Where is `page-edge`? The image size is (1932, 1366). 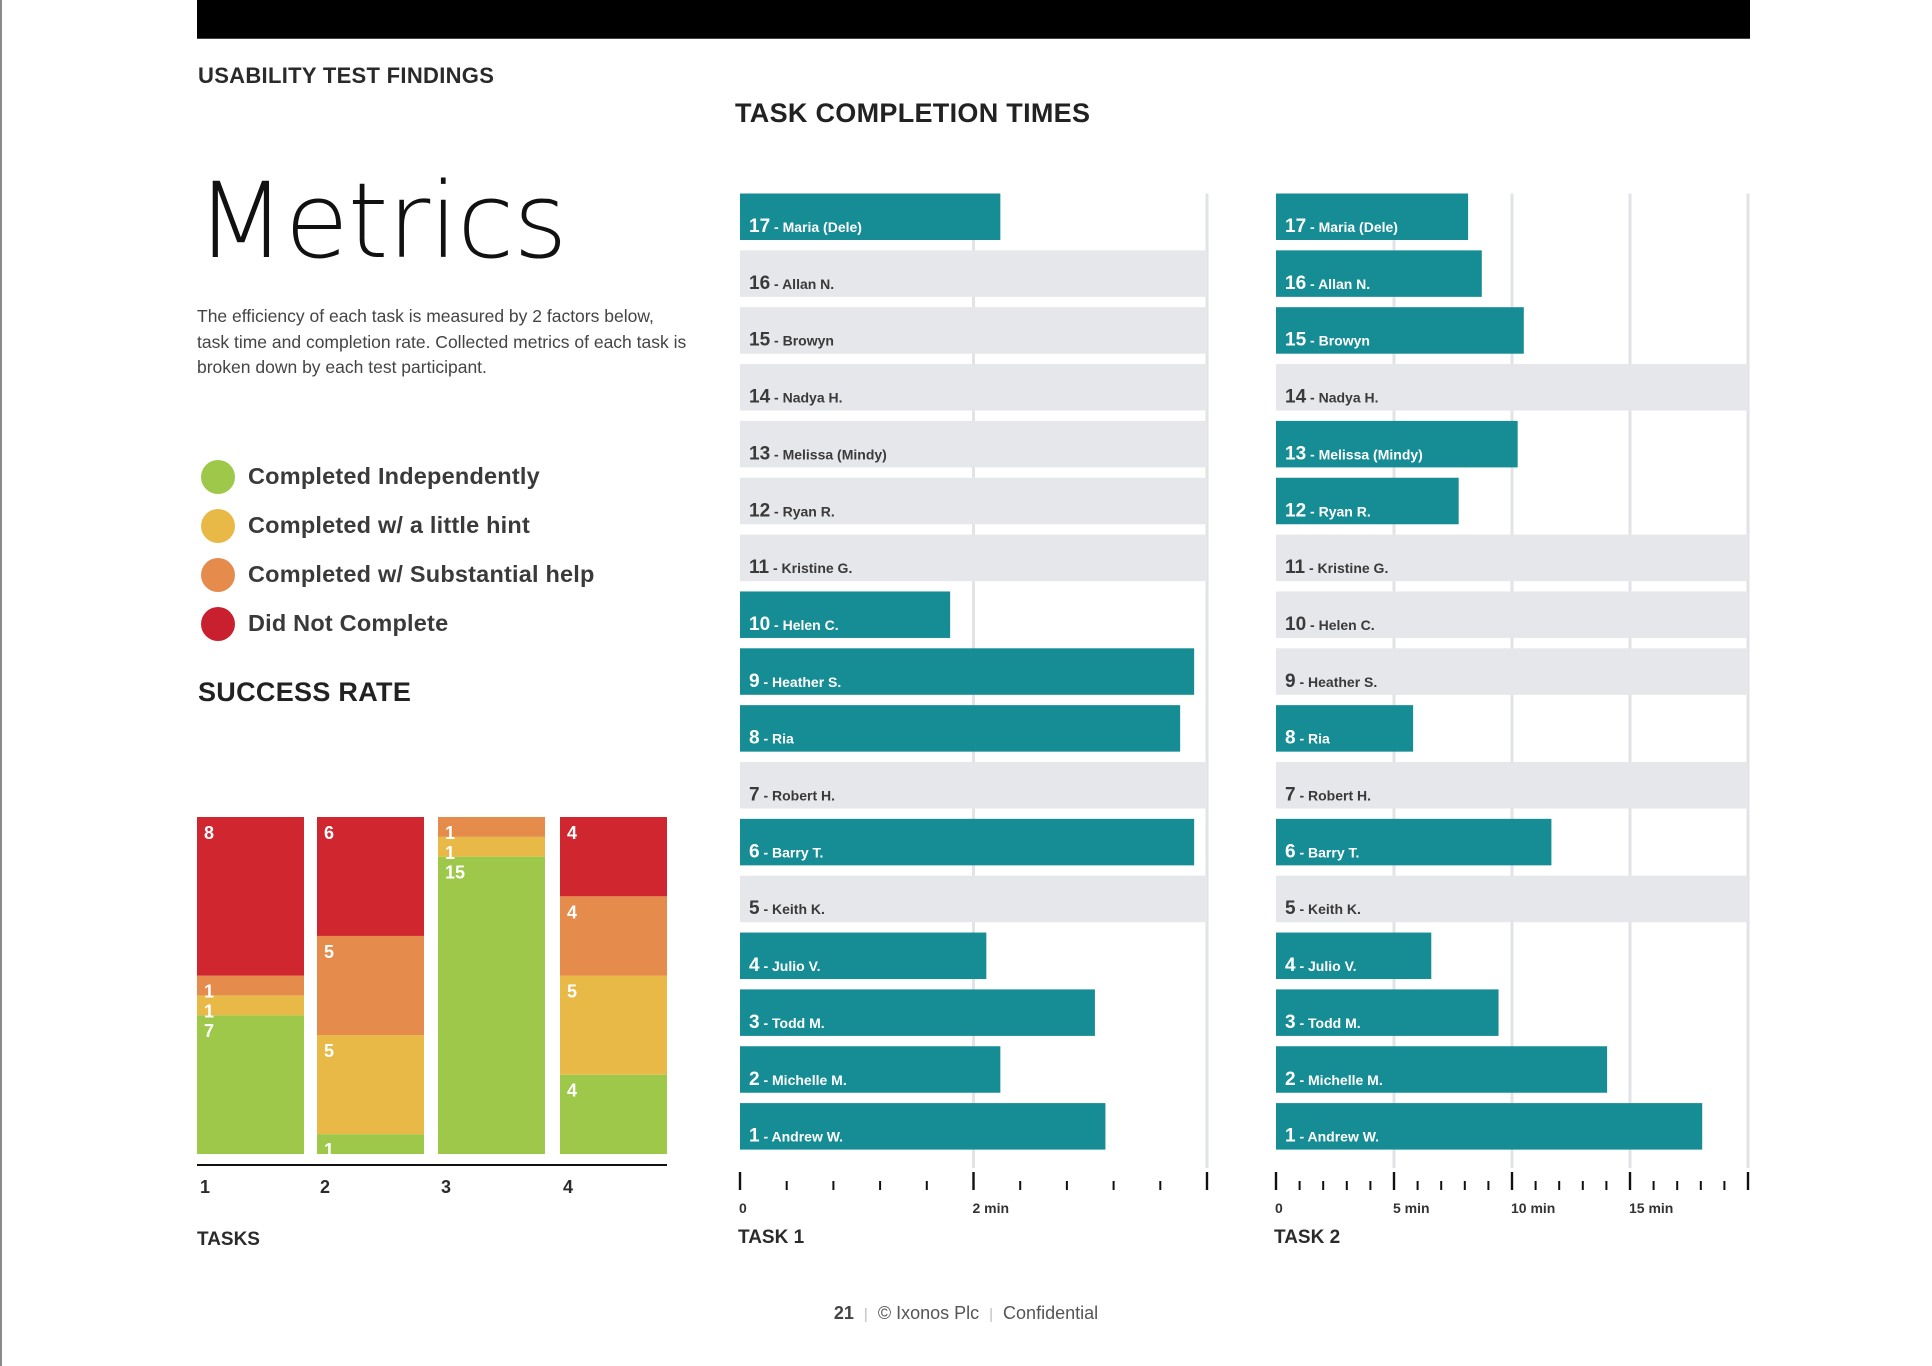 page-edge is located at coordinates (1, 683).